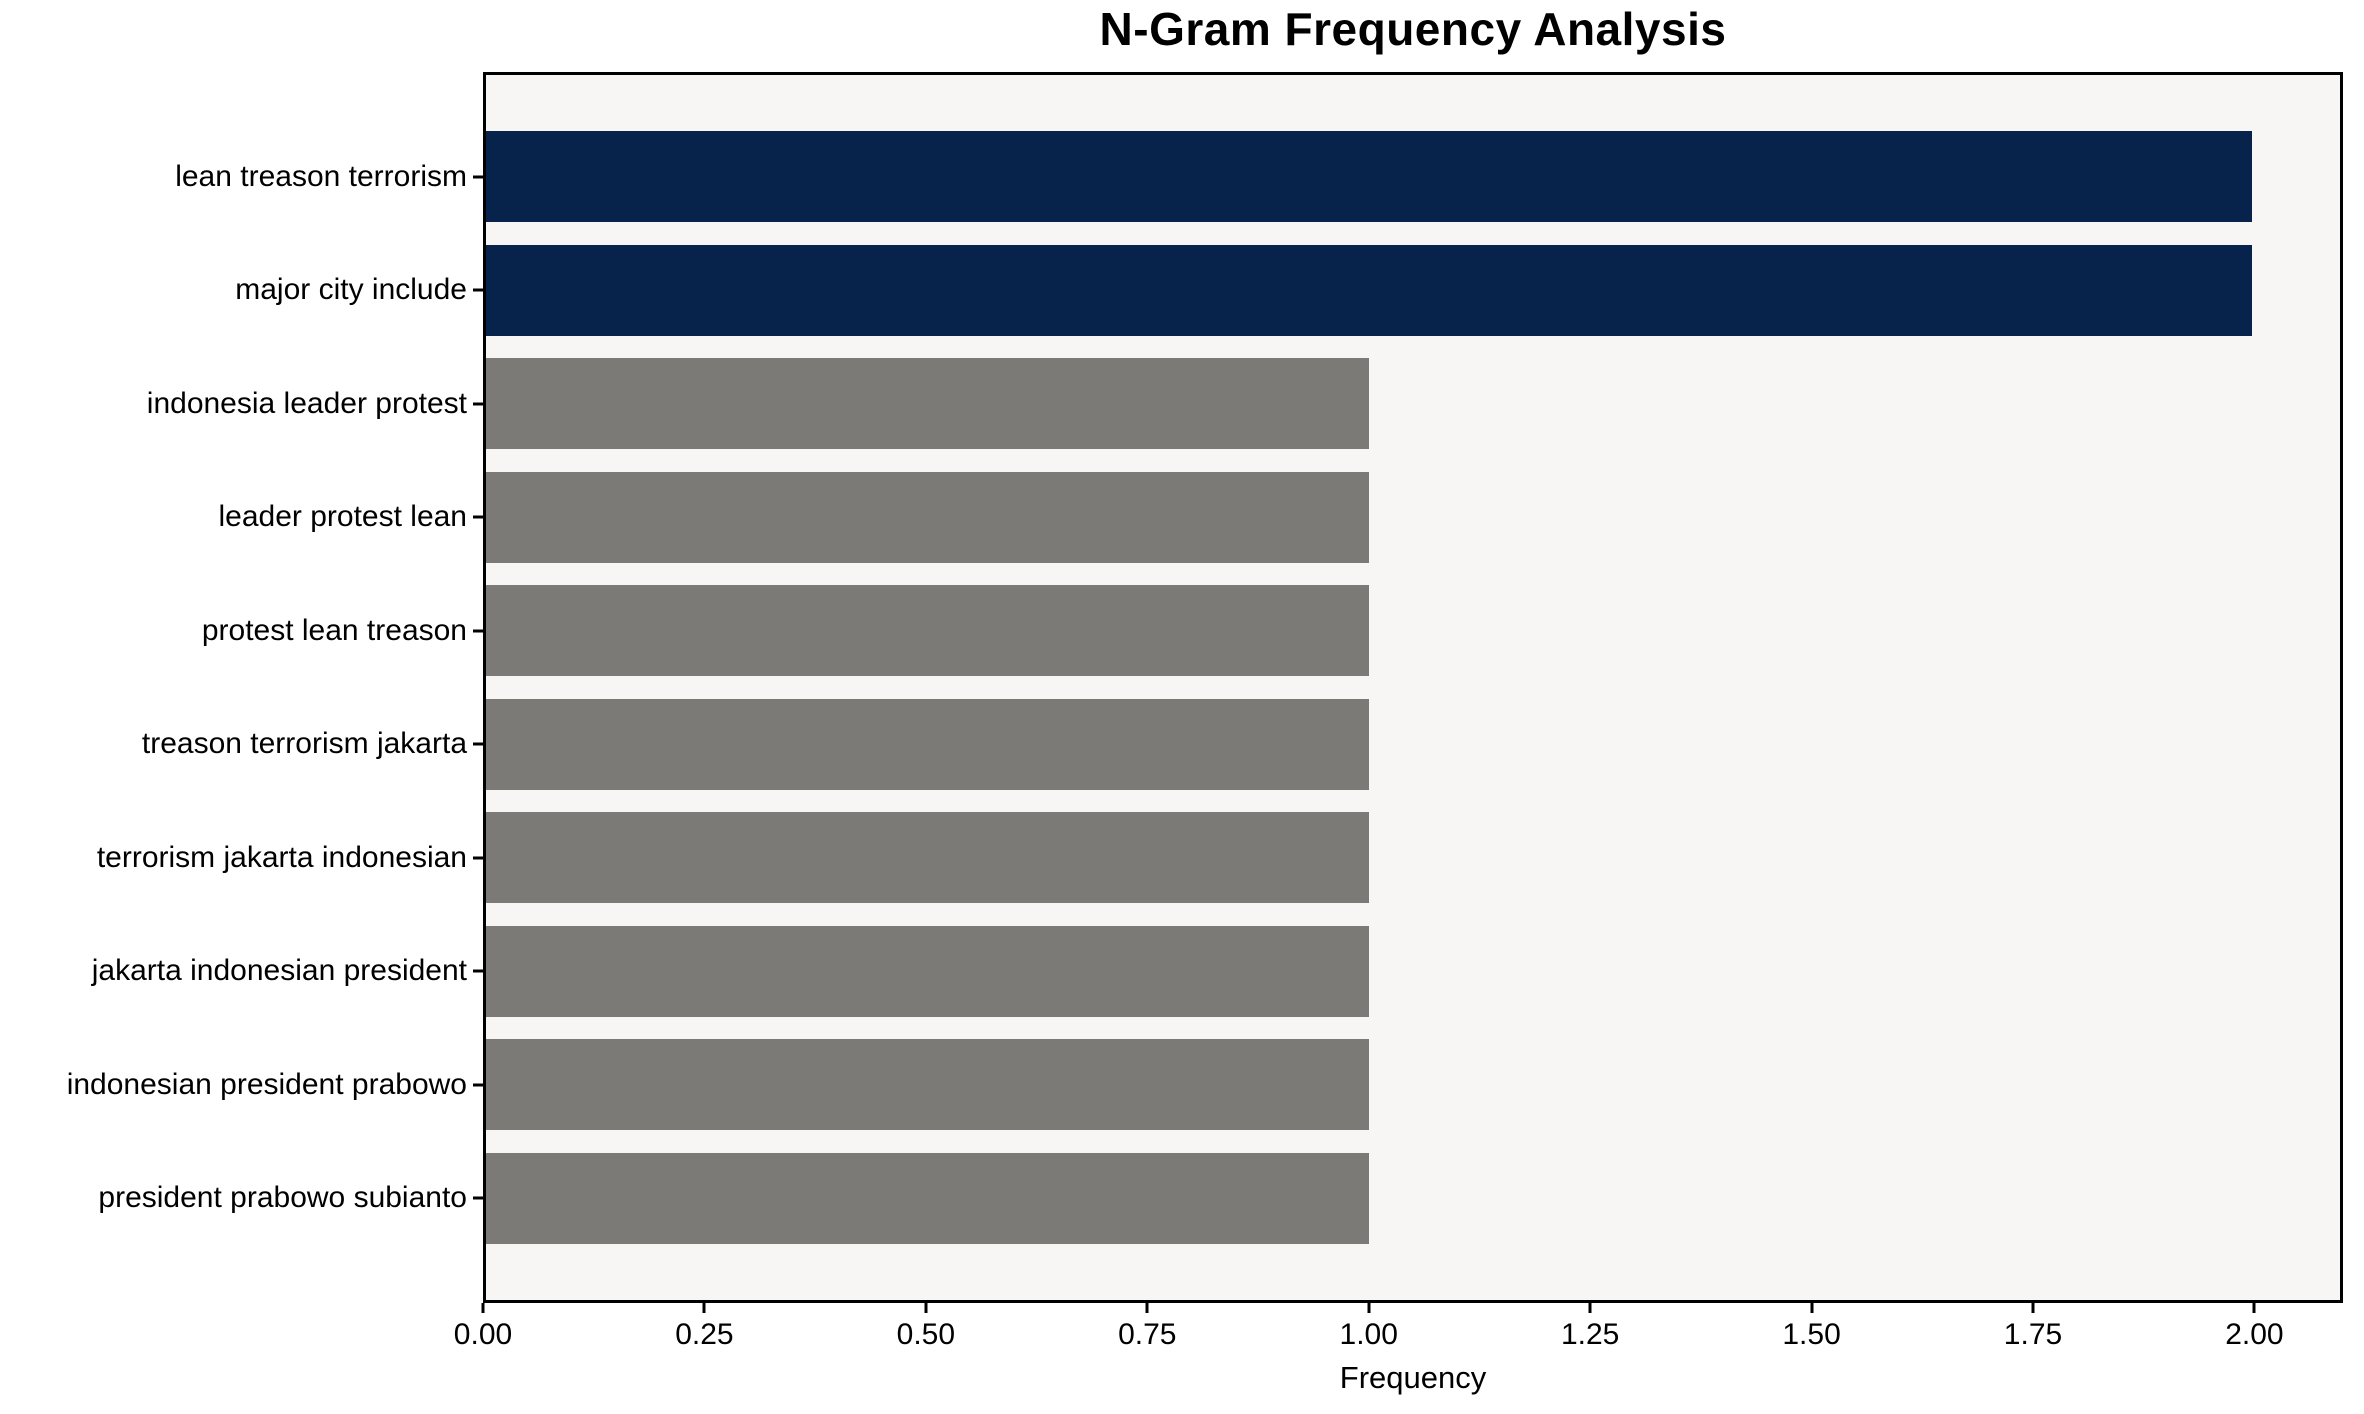 The width and height of the screenshot is (2364, 1414). Describe the element at coordinates (279, 971) in the screenshot. I see `y-tick-label: jakarta indonesian president` at that location.